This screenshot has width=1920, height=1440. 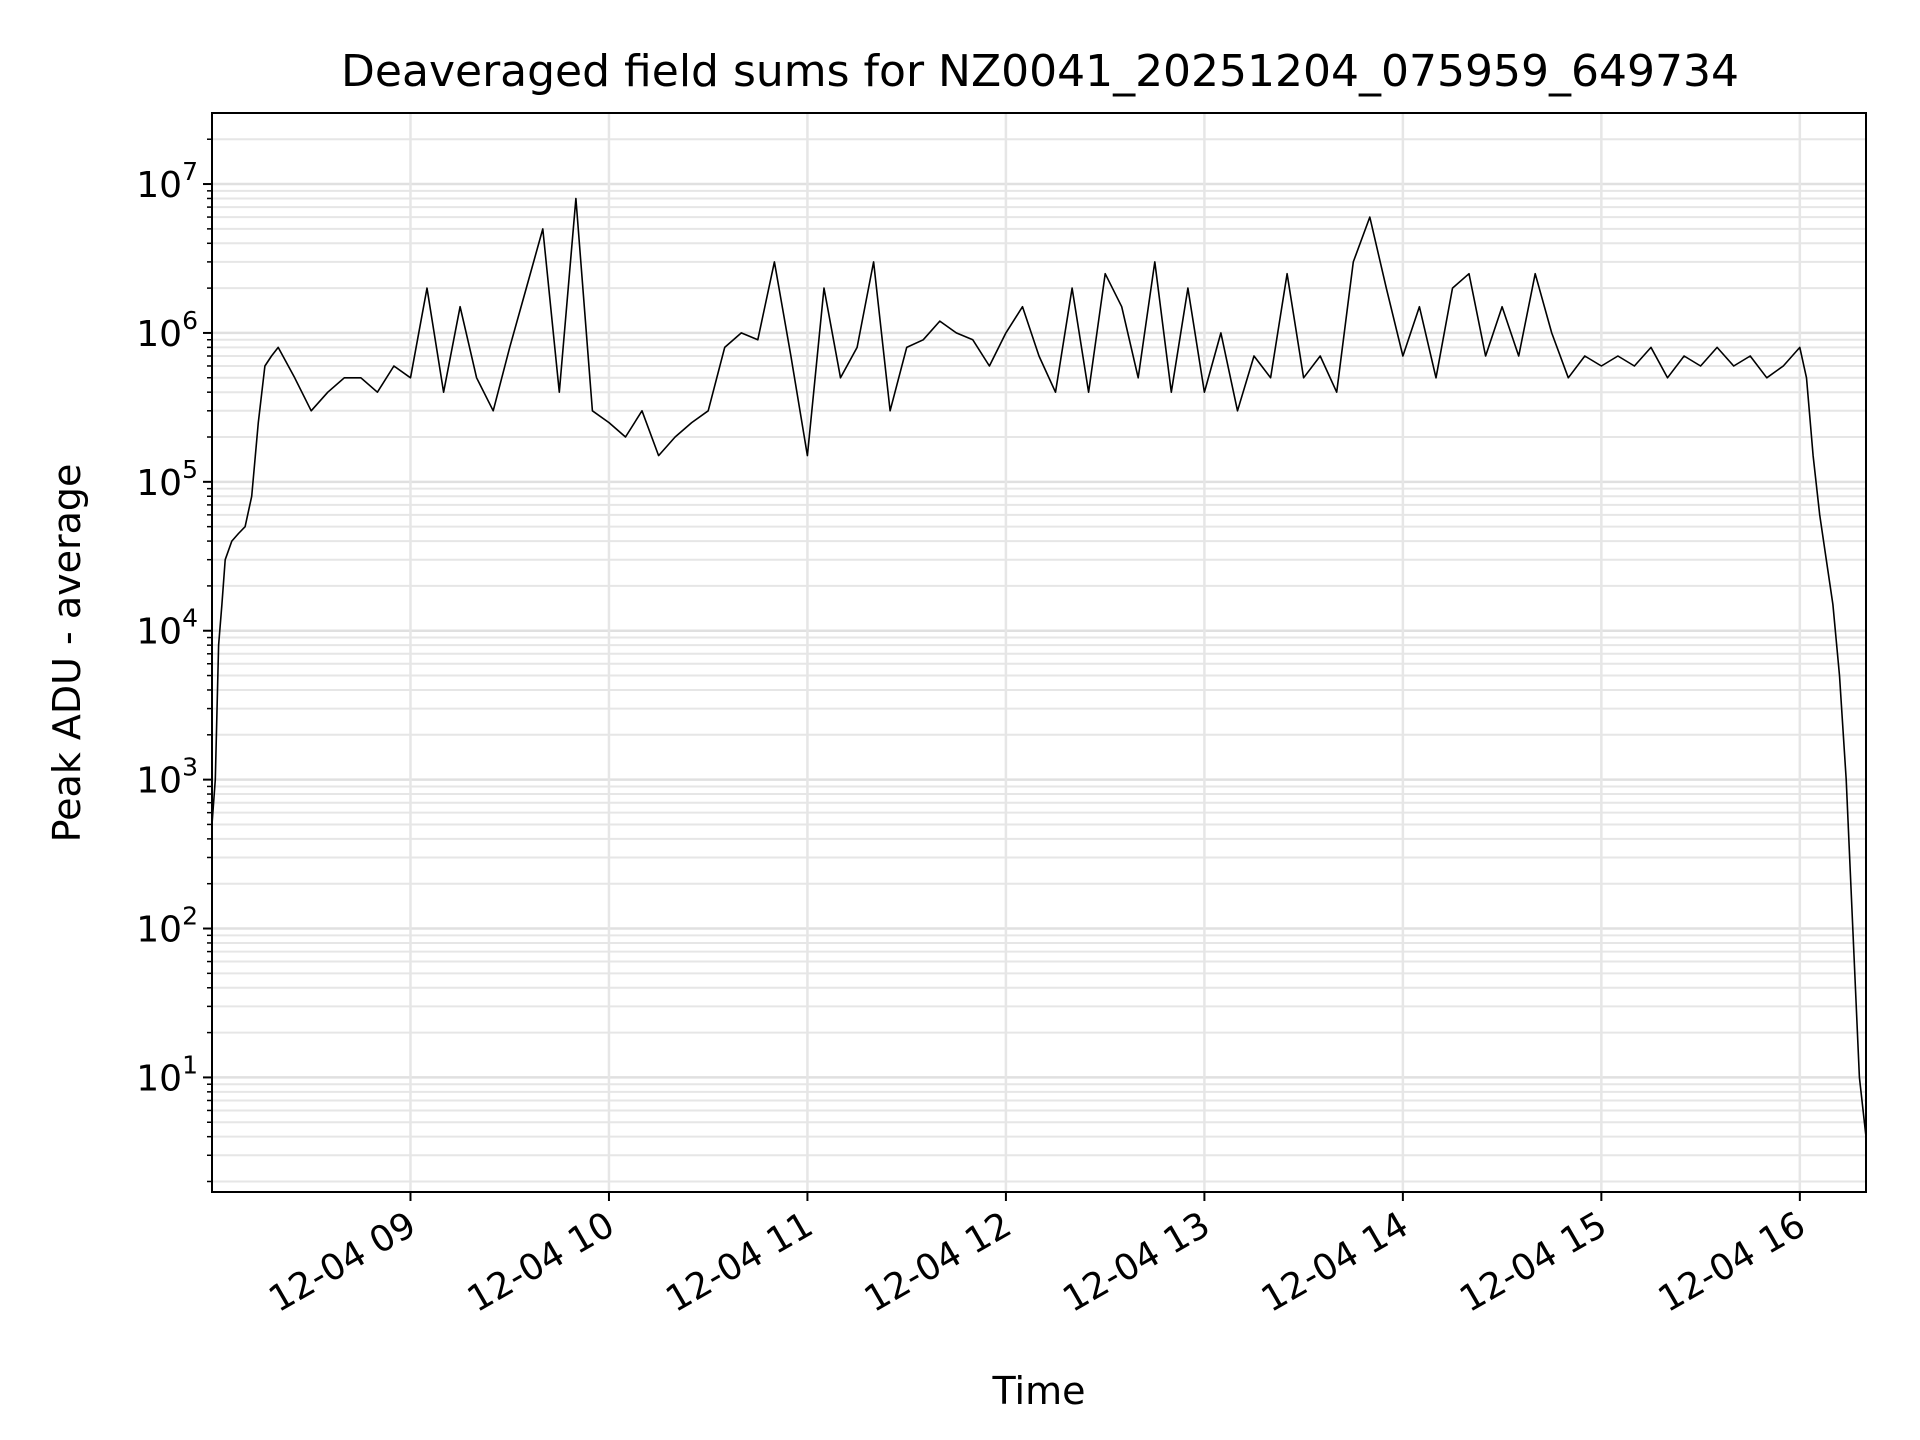 What do you see at coordinates (167, 330) in the screenshot?
I see `y-tick-label: 10⁶` at bounding box center [167, 330].